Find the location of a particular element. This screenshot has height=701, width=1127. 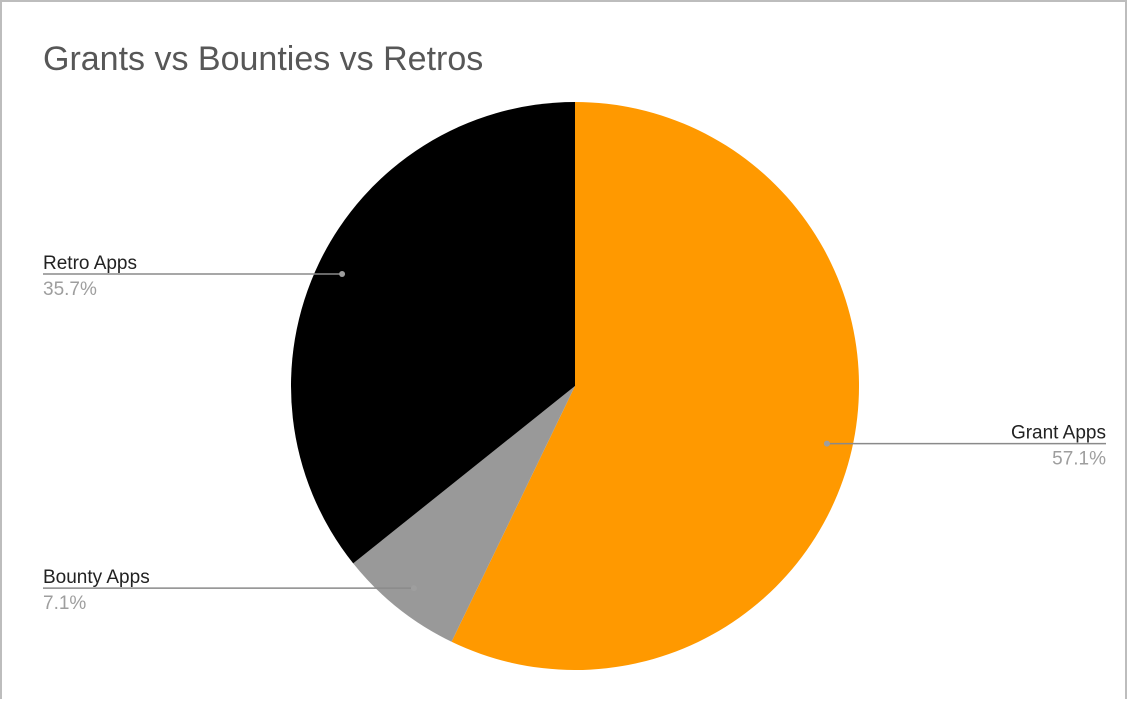

slice-label-retro-apps: Retro Apps is located at coordinates (90, 263).